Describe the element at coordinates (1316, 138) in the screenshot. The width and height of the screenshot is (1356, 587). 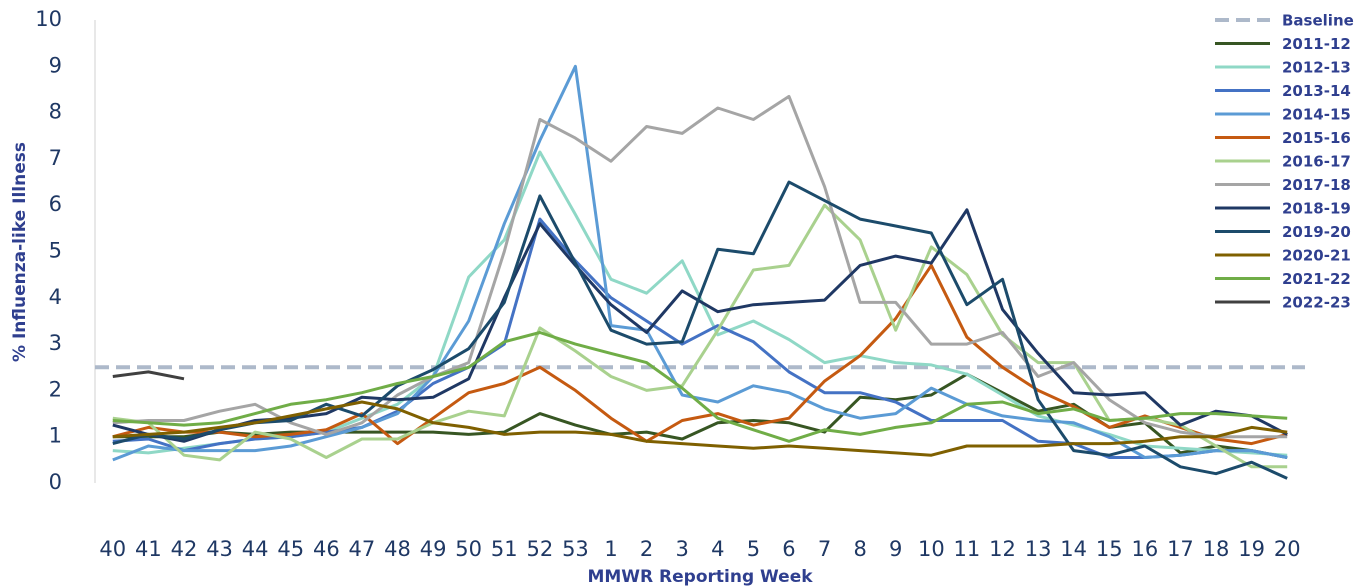
I see `legend-label: 2015-16` at that location.